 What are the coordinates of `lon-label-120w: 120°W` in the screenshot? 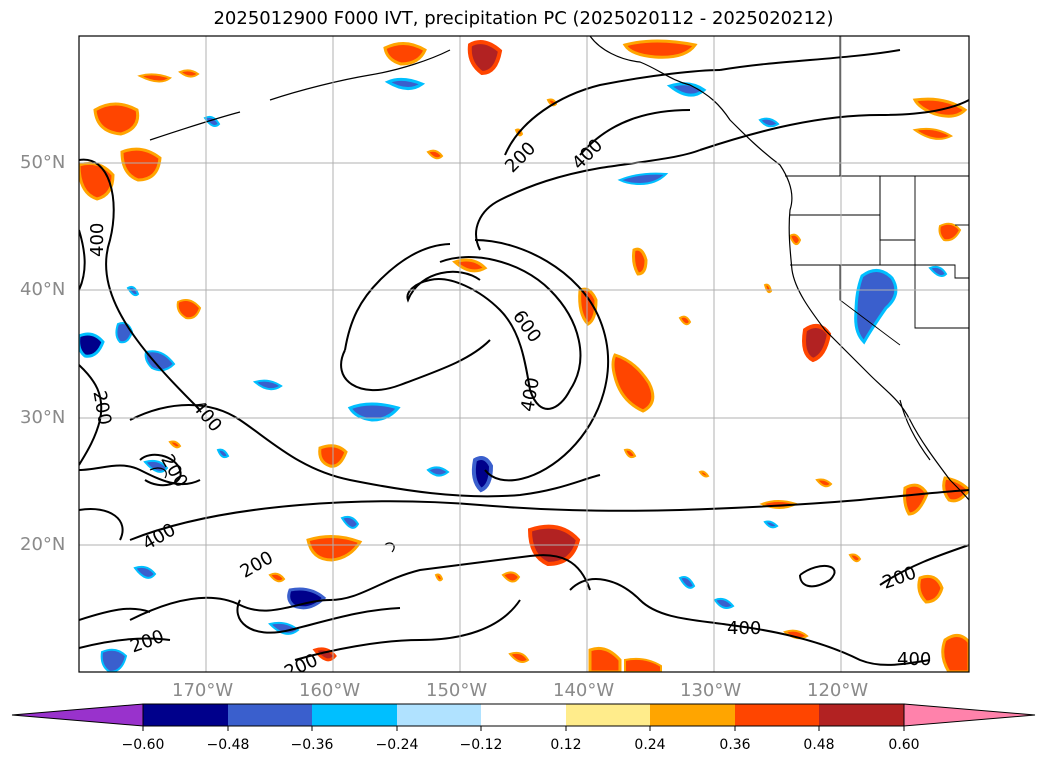 It's located at (838, 690).